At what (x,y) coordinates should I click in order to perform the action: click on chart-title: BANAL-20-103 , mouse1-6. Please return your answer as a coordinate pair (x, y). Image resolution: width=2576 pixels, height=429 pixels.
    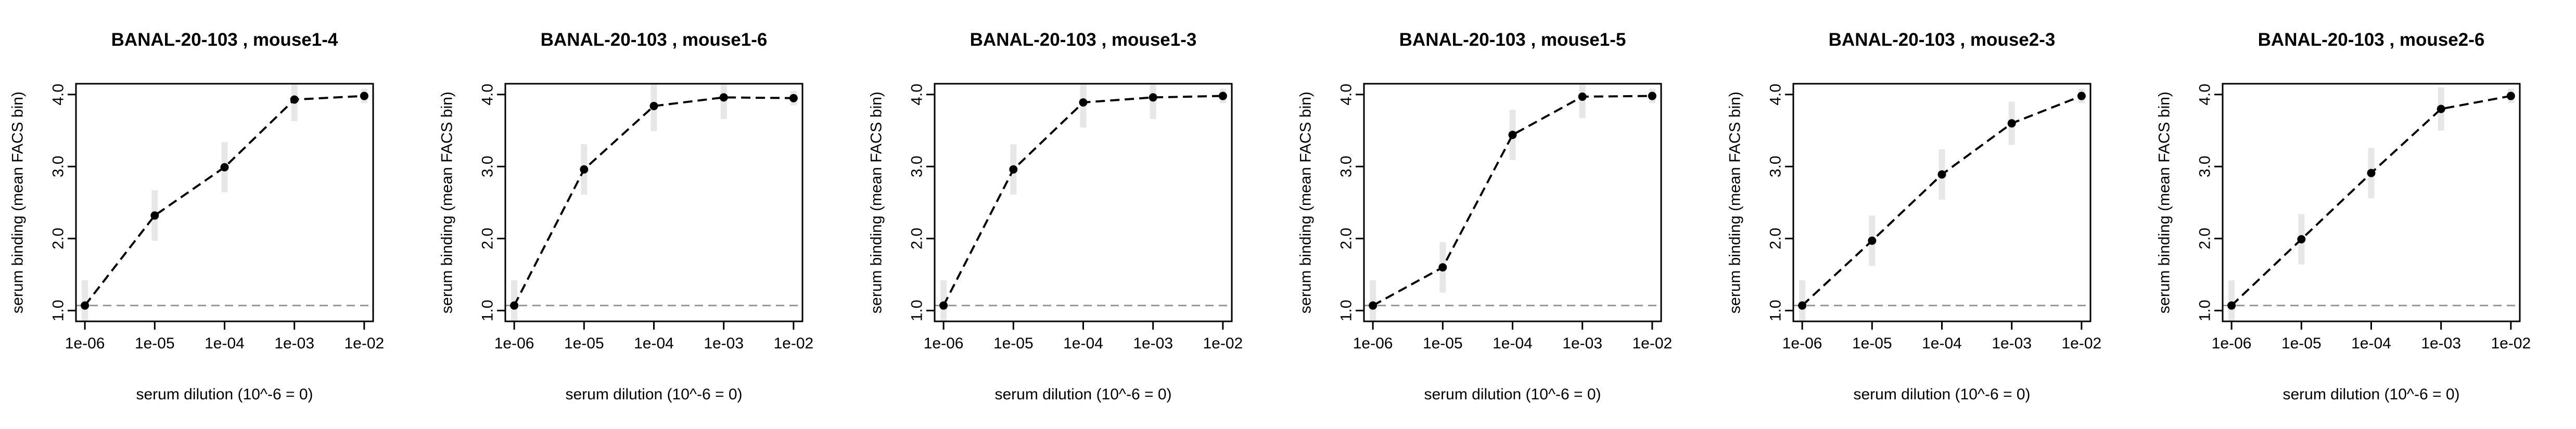
    Looking at the image, I should click on (654, 40).